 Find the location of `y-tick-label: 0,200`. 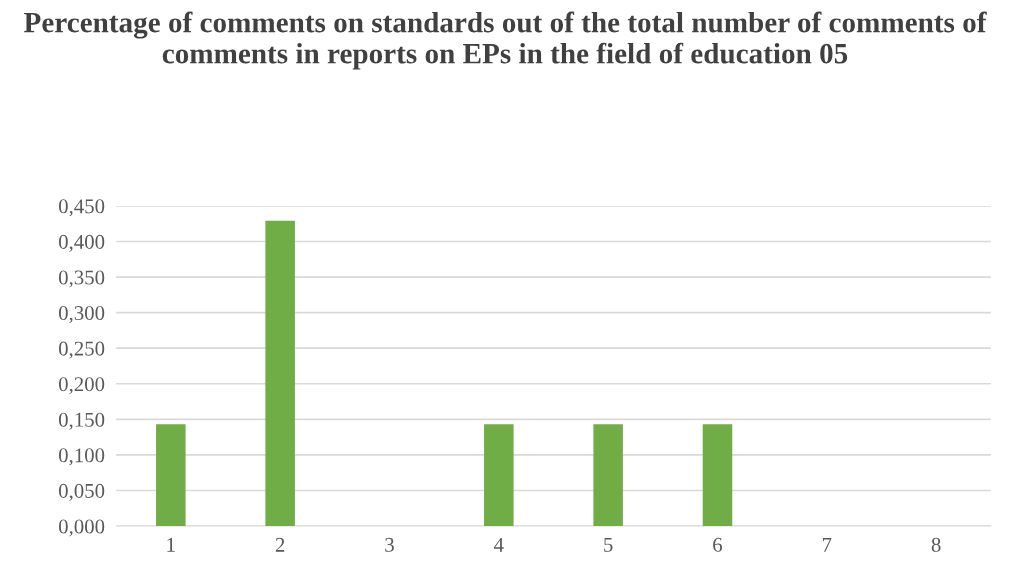

y-tick-label: 0,200 is located at coordinates (81, 386).